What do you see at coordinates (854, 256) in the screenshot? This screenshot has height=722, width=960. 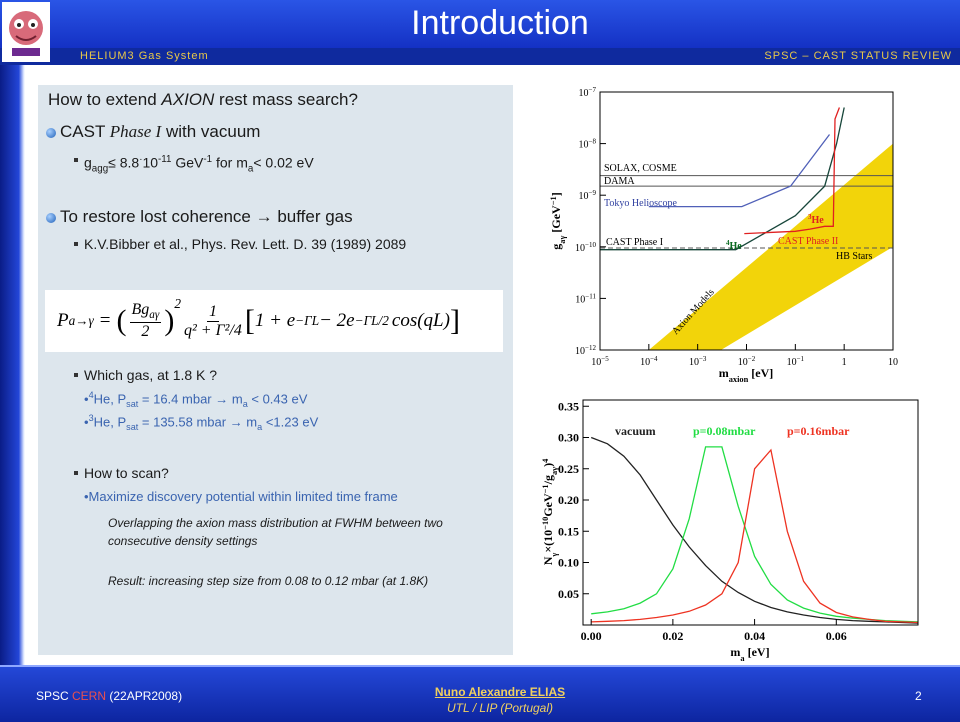 I see `plot-label: HB Stars` at bounding box center [854, 256].